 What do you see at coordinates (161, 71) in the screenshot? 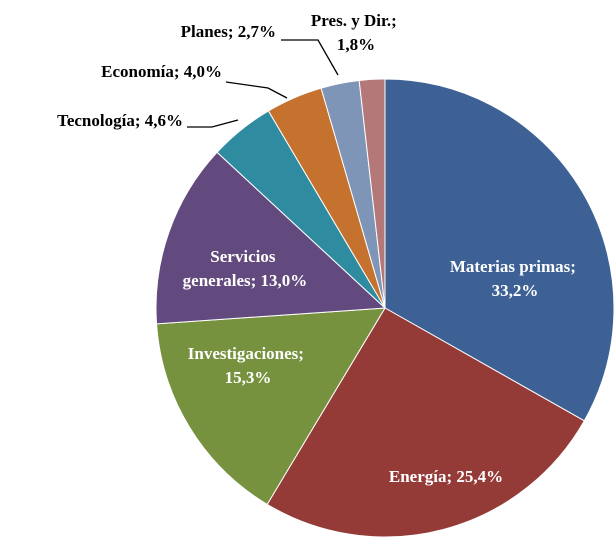
I see `data-label: Economía; 4,0%` at bounding box center [161, 71].